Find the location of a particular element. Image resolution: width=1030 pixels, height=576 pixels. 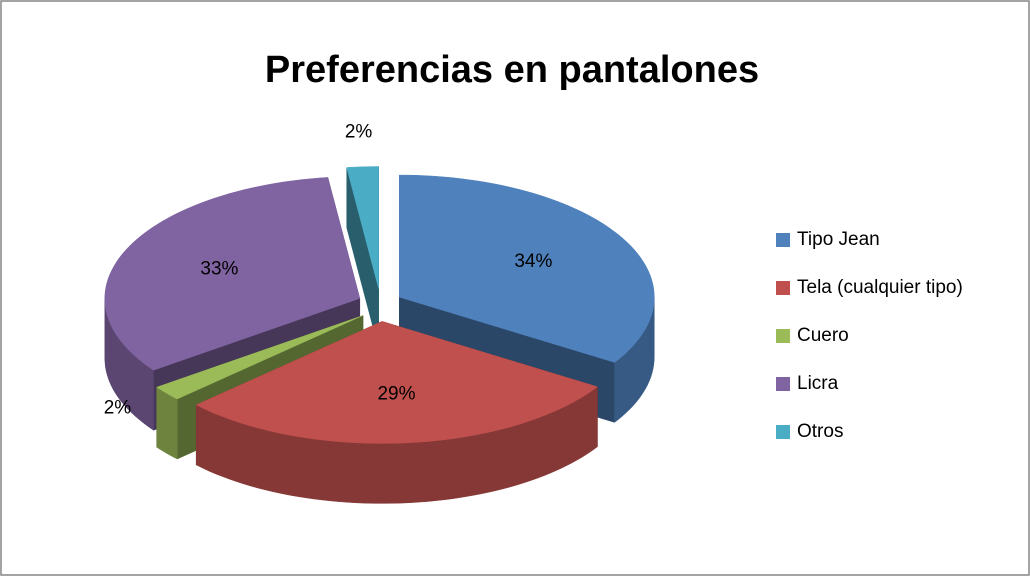

legend-label: Otros is located at coordinates (820, 431).